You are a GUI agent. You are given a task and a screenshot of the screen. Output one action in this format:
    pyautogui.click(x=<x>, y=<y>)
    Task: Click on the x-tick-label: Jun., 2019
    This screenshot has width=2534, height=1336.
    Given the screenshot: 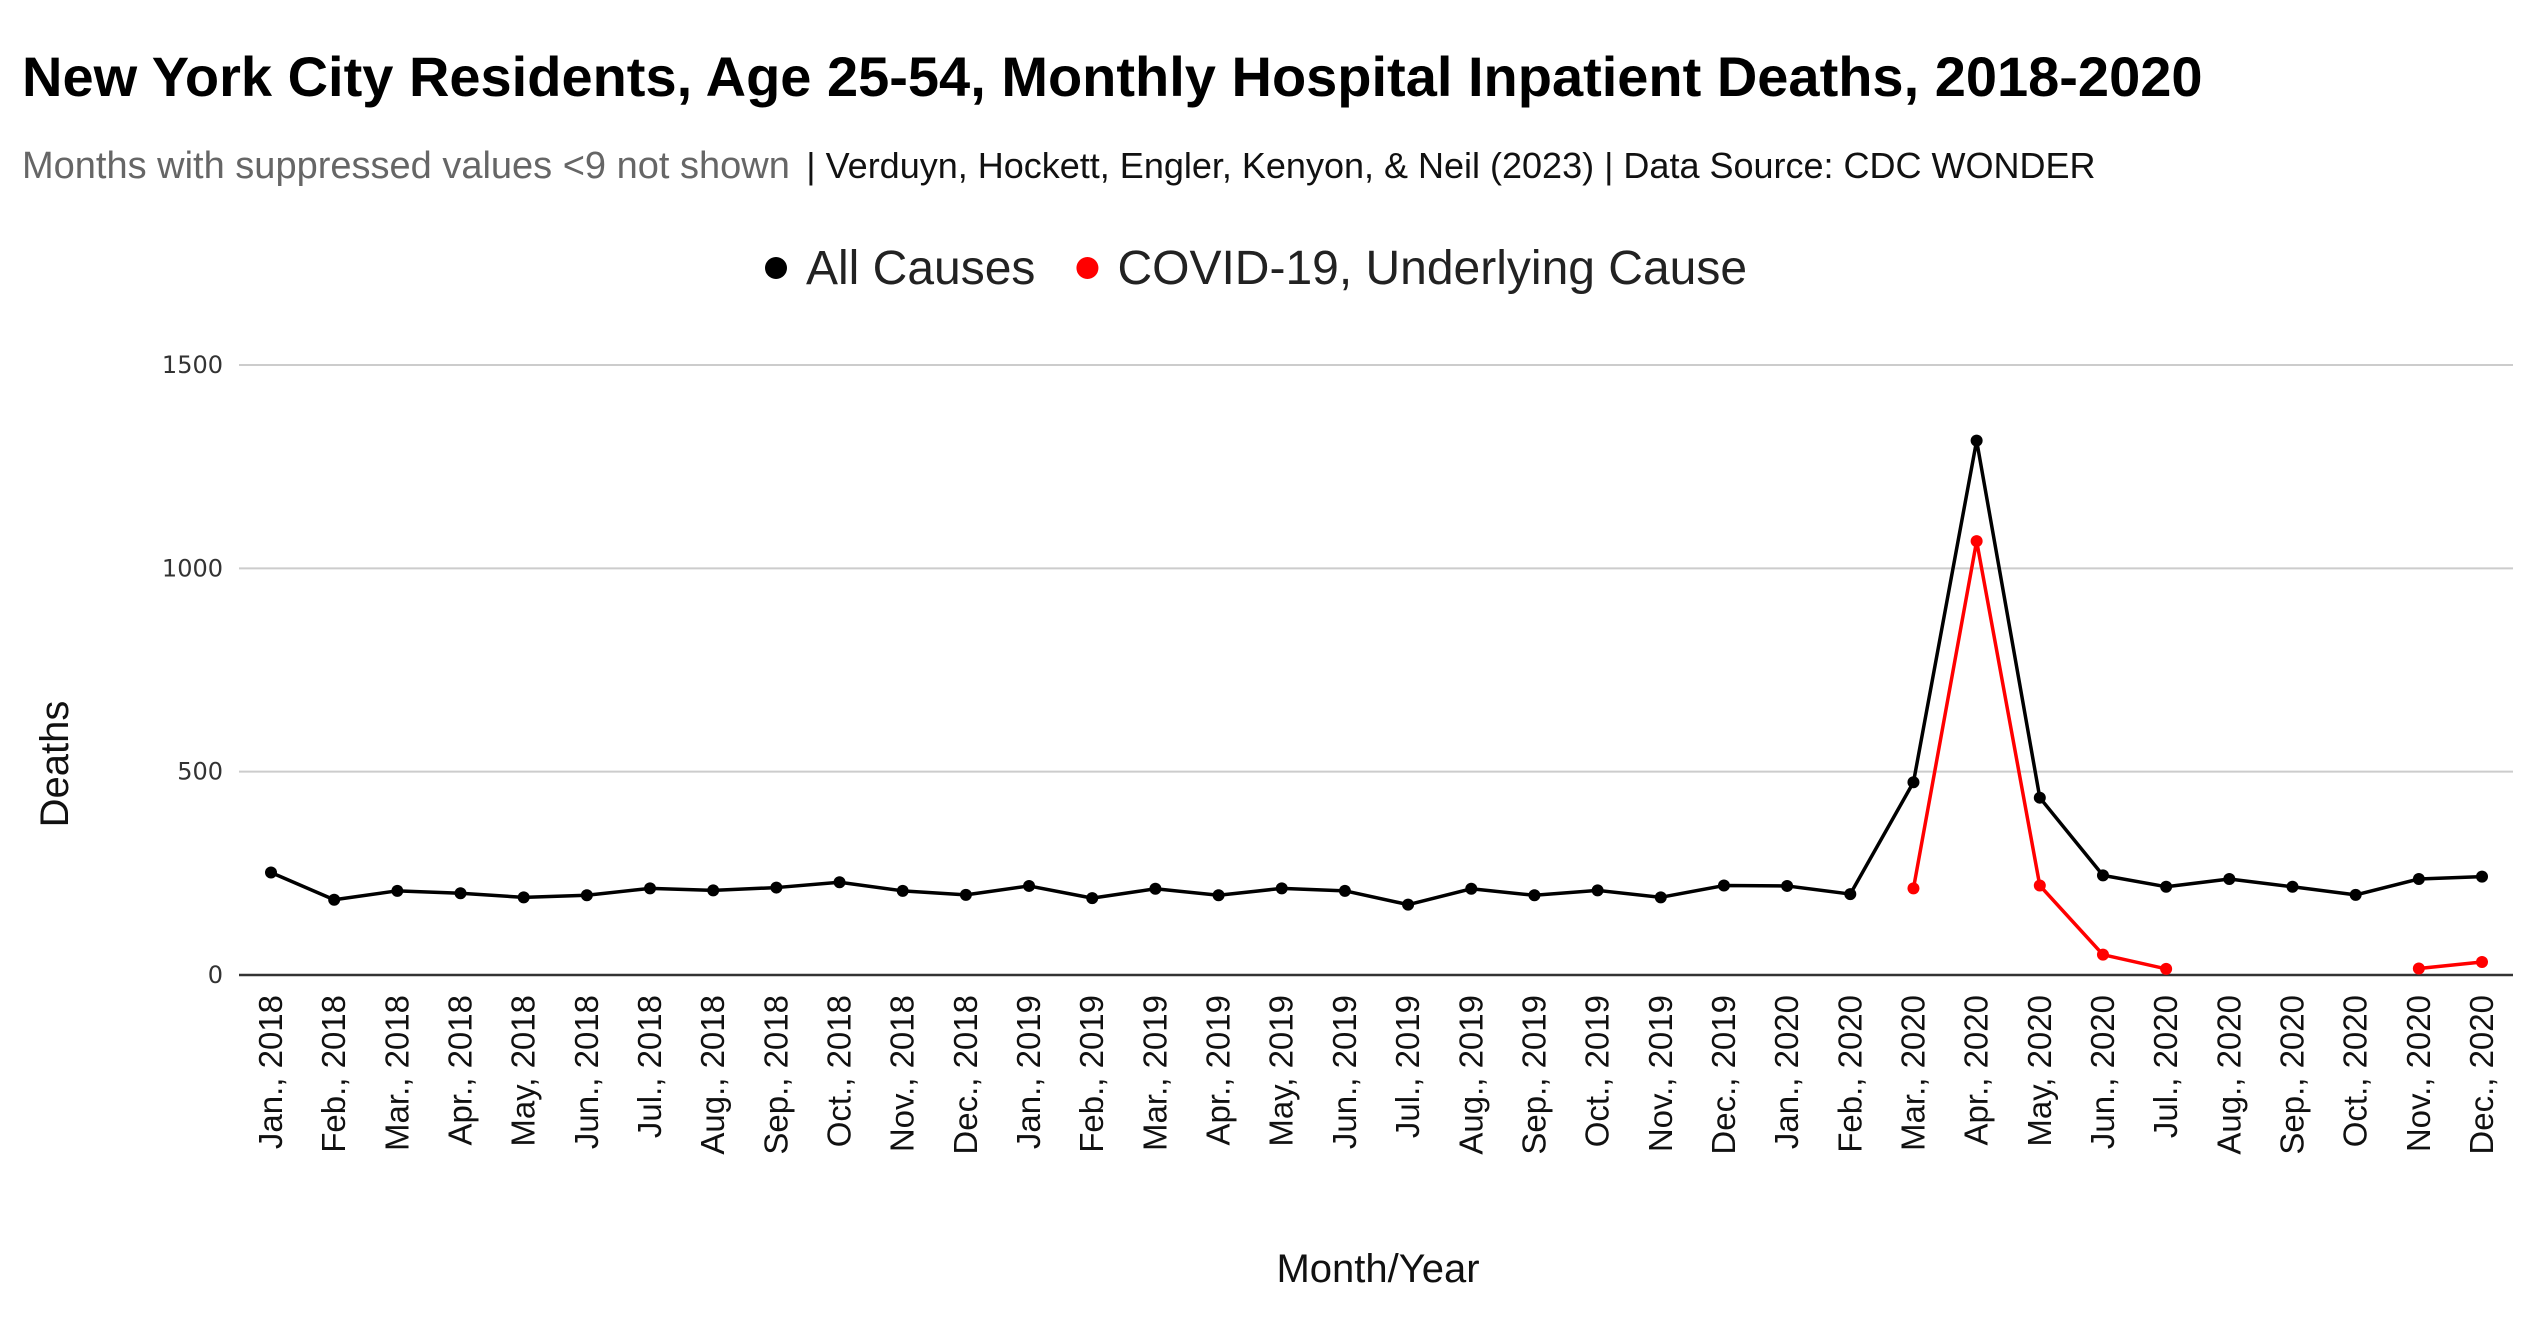 What is the action you would take?
    pyautogui.click(x=1344, y=1072)
    